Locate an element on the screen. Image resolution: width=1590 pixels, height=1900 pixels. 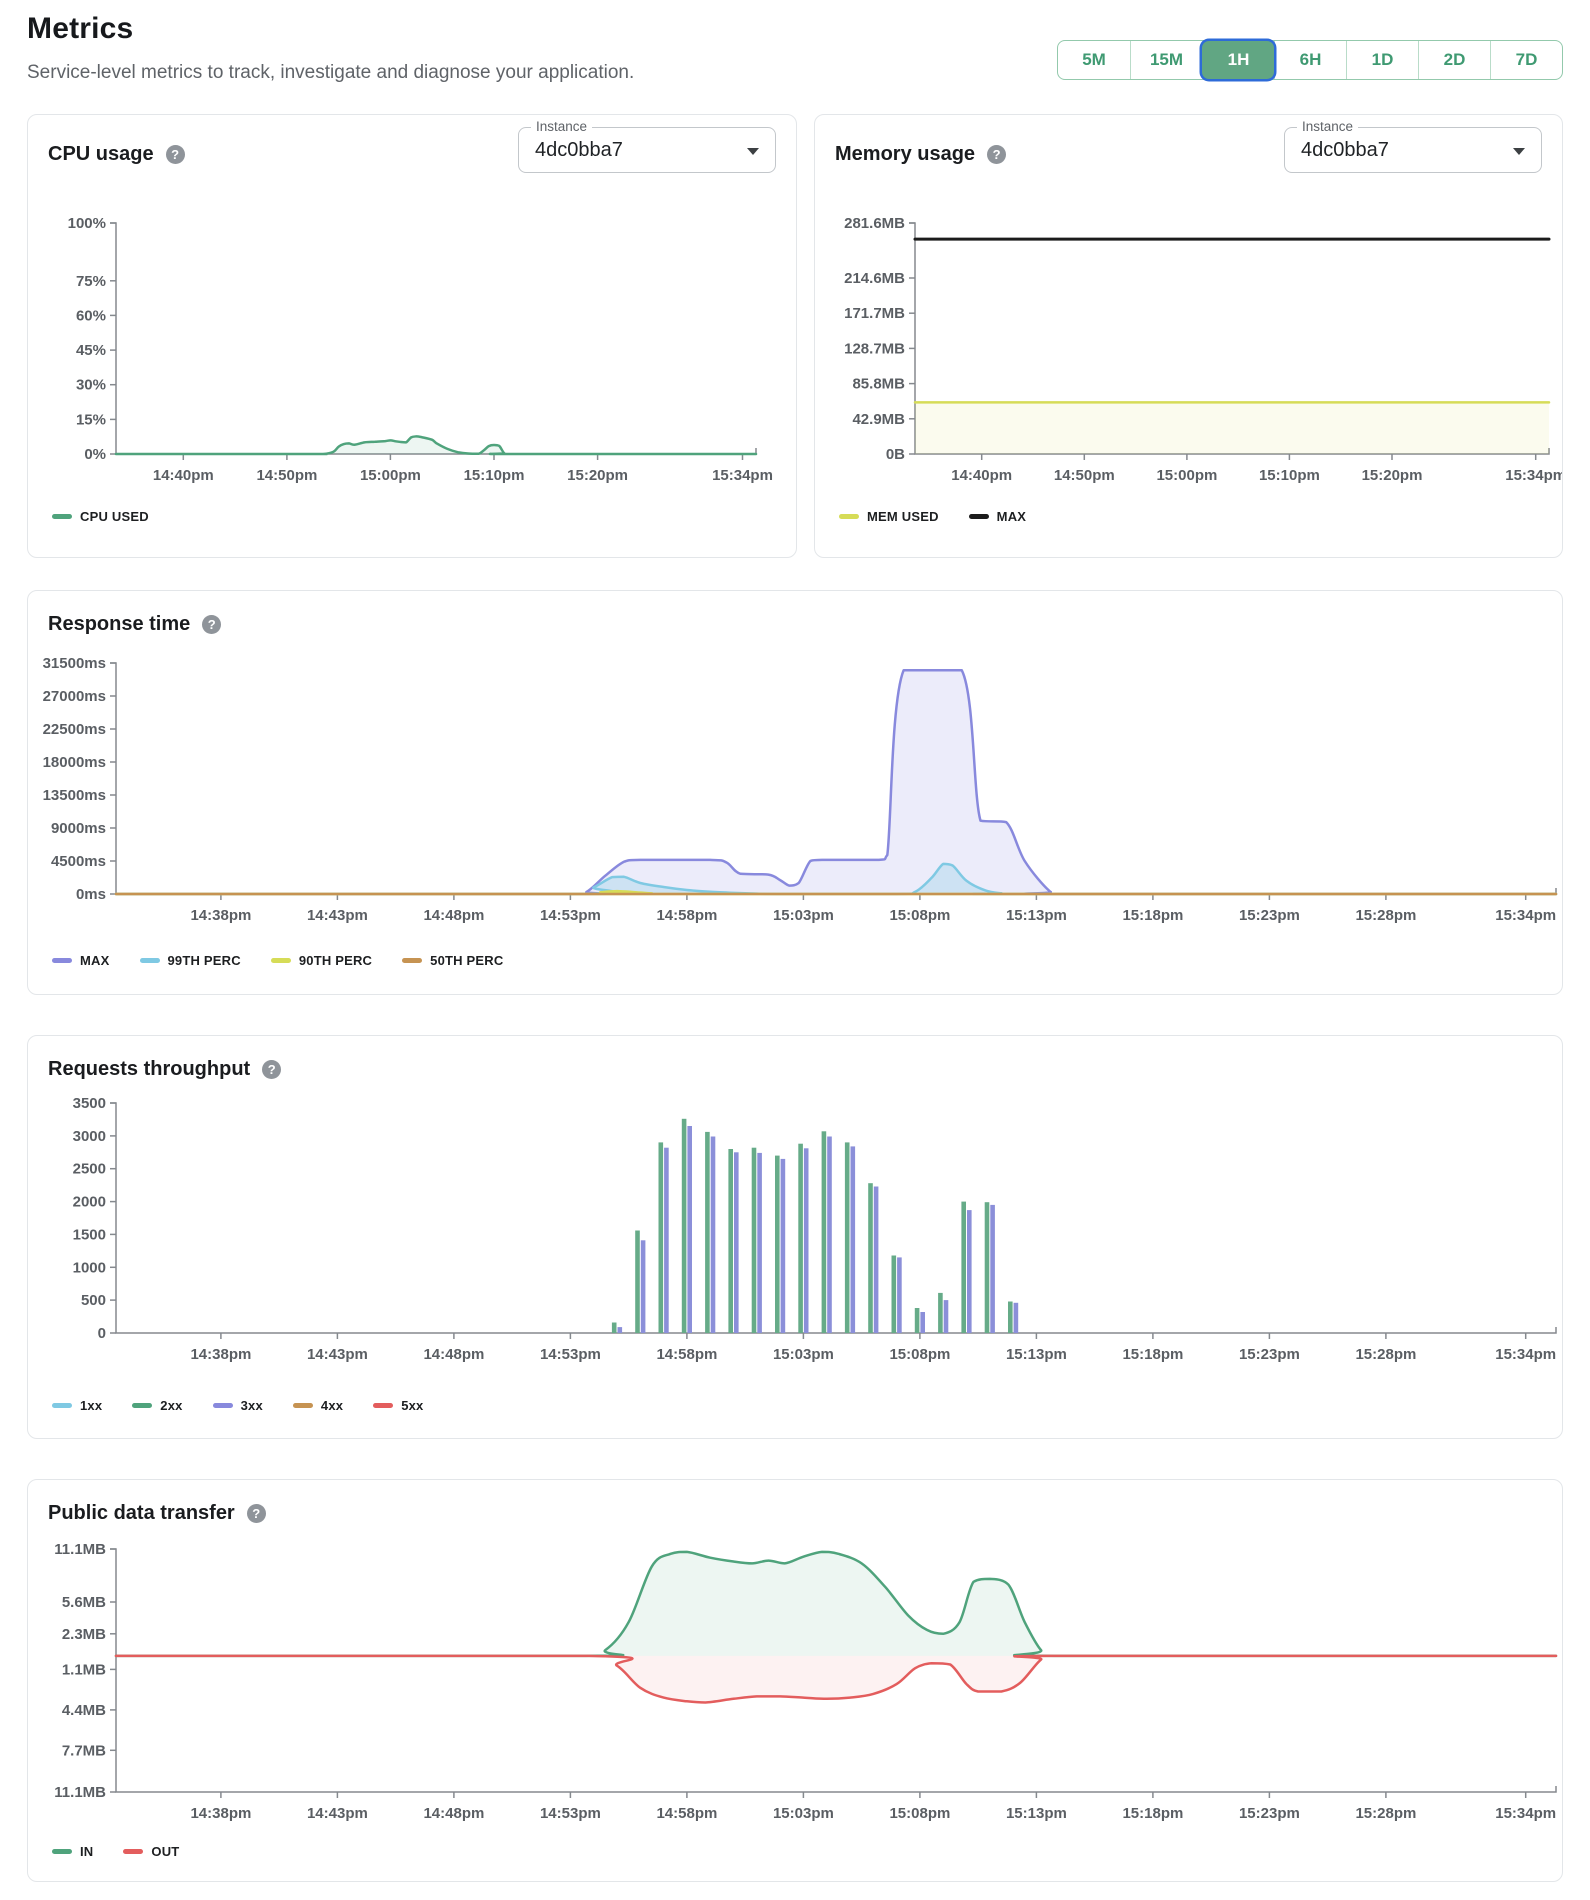
svg-text: 60% is located at coordinates (91, 315).